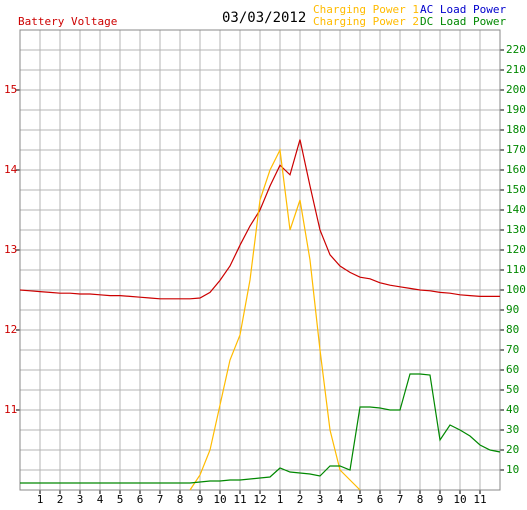 The image size is (527, 510). What do you see at coordinates (67, 21) in the screenshot?
I see `y-axis-label: Battery Voltage` at bounding box center [67, 21].